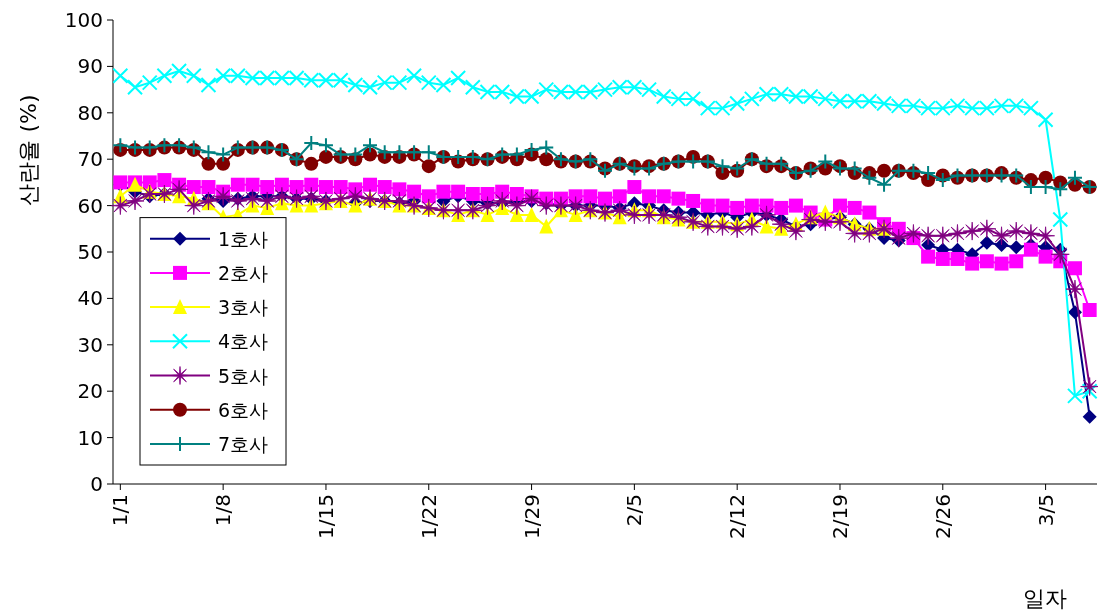 The image size is (1098, 614). What do you see at coordinates (1045, 510) in the screenshot?
I see `x-tick-label: 3/5` at bounding box center [1045, 510].